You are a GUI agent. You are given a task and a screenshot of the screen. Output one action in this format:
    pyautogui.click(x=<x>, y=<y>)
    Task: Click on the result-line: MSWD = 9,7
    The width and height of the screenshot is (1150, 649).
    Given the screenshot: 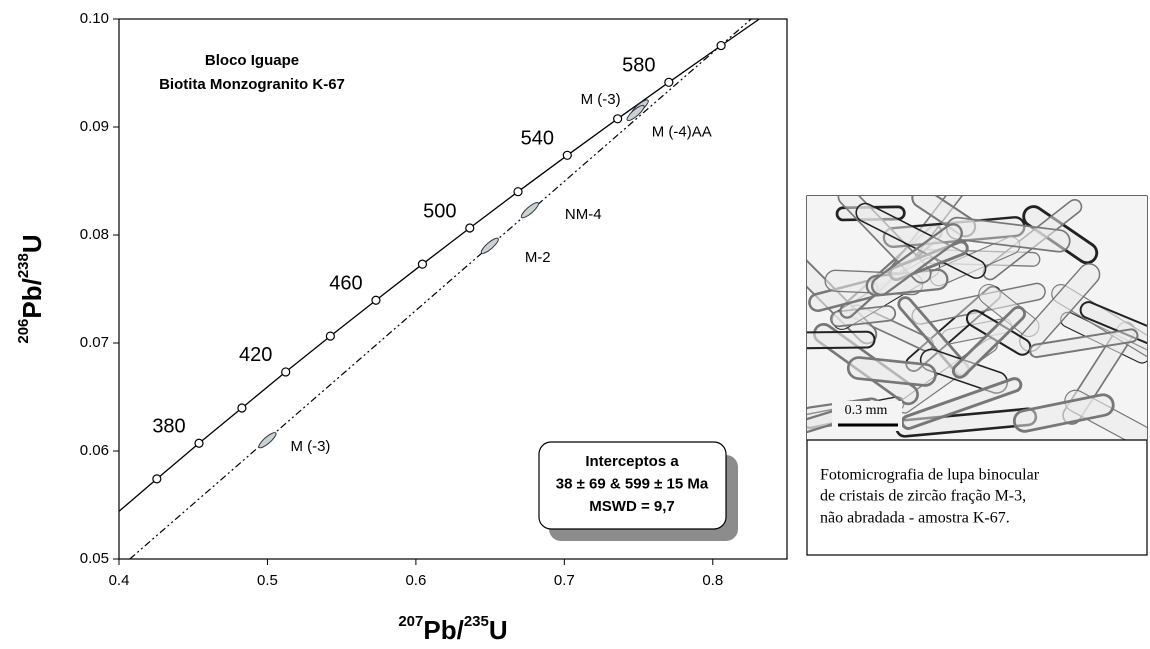 What is the action you would take?
    pyautogui.click(x=631, y=506)
    